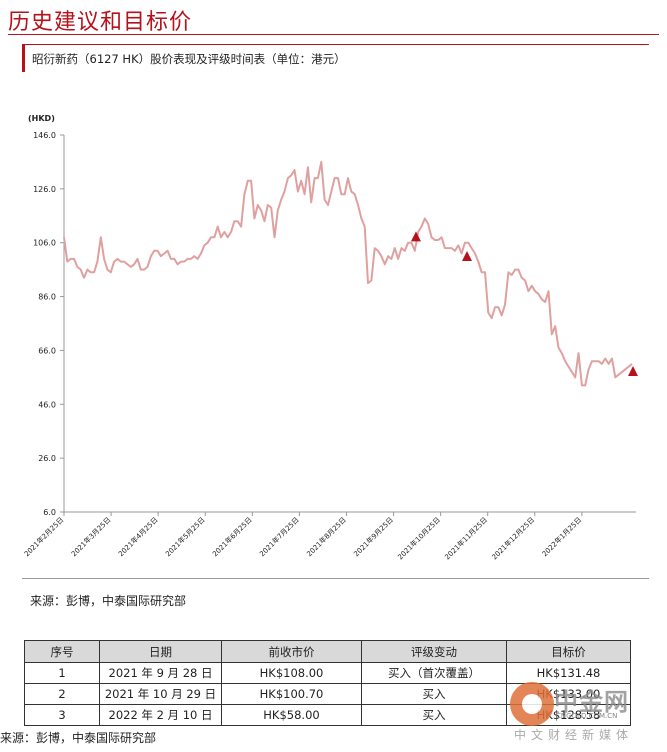  Describe the element at coordinates (90, 536) in the screenshot. I see `x-tick-label: 2021年3月25日` at that location.